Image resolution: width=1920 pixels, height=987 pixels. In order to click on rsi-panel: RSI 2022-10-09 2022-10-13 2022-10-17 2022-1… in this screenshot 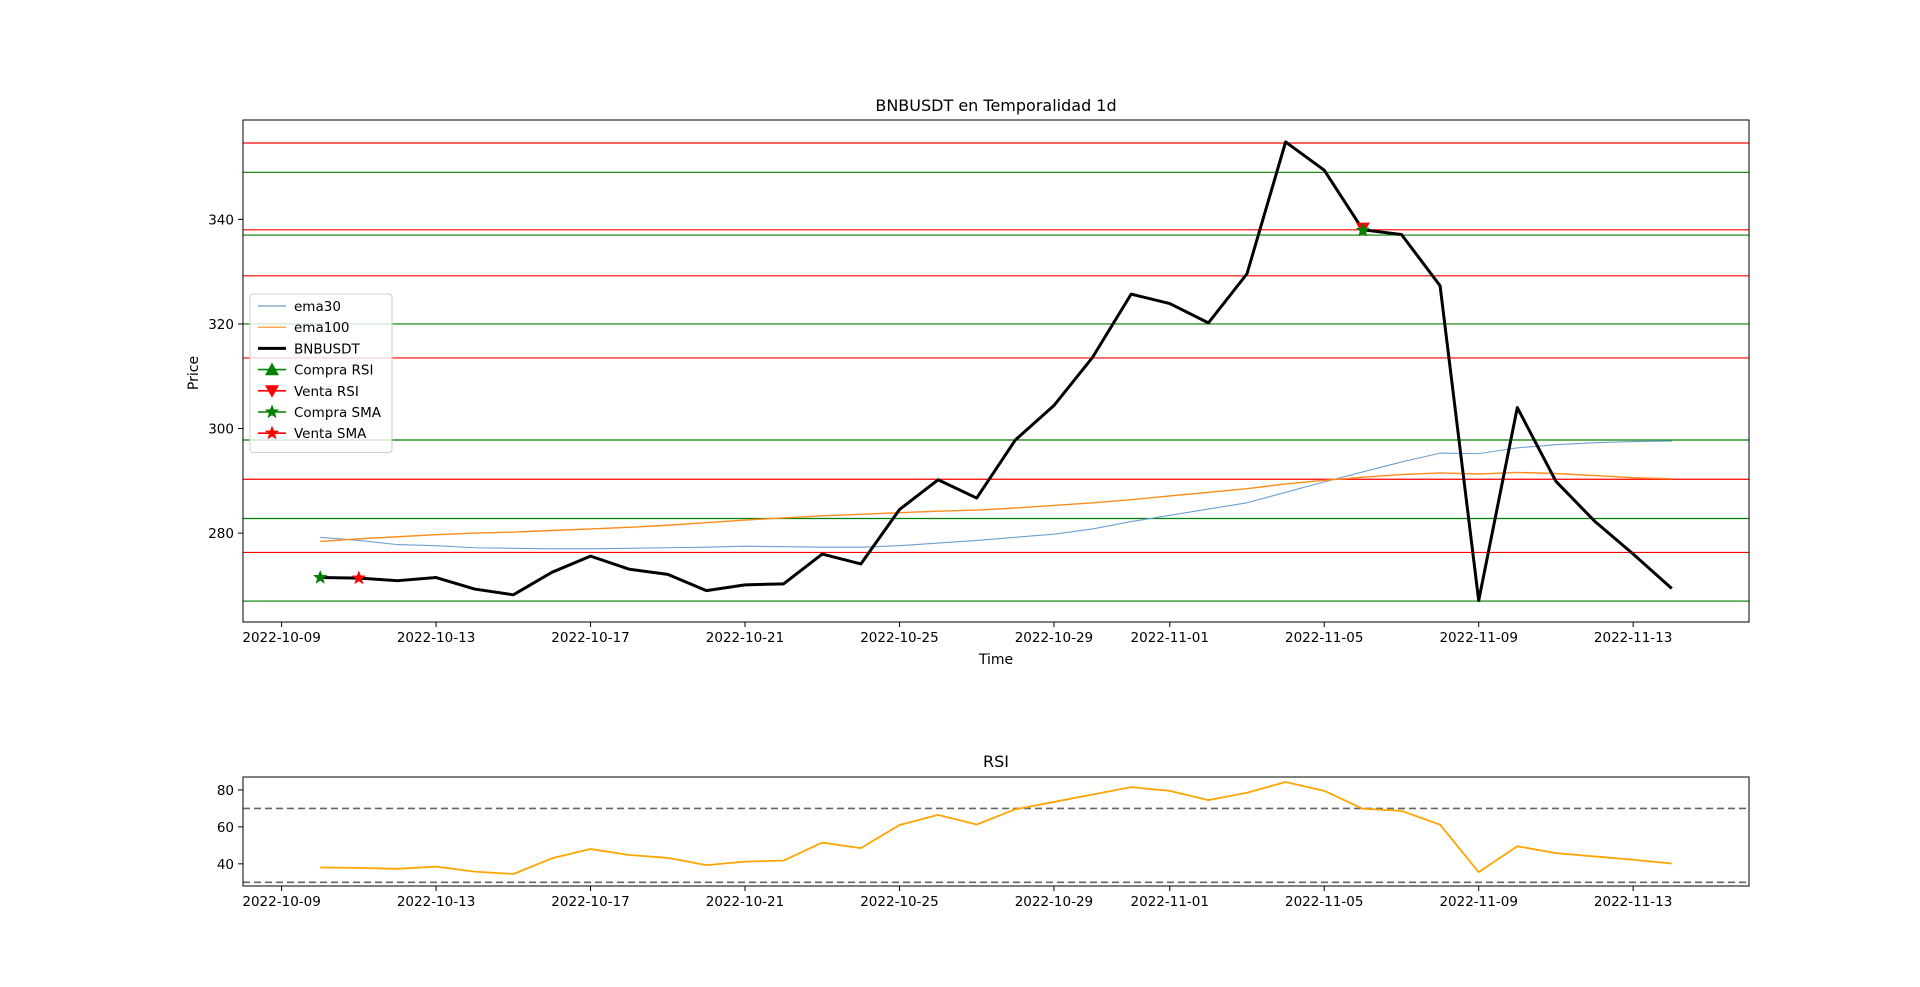, I will do `click(983, 831)`.